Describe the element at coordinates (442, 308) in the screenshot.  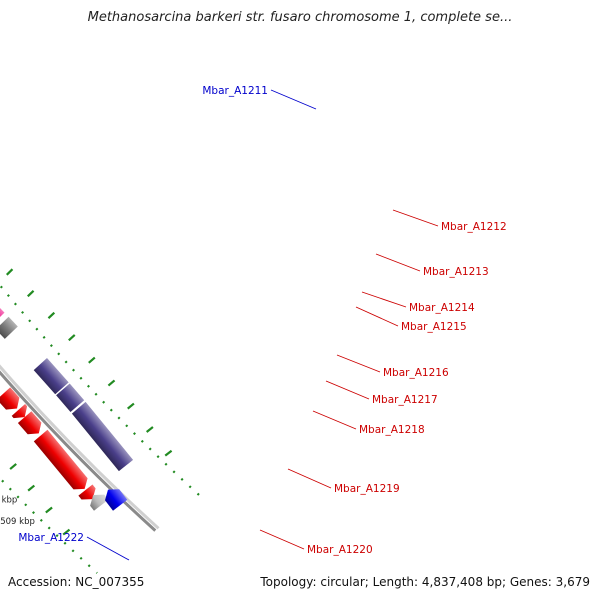
I see `gene-label-mbar-a1214: Mbar_A1214` at that location.